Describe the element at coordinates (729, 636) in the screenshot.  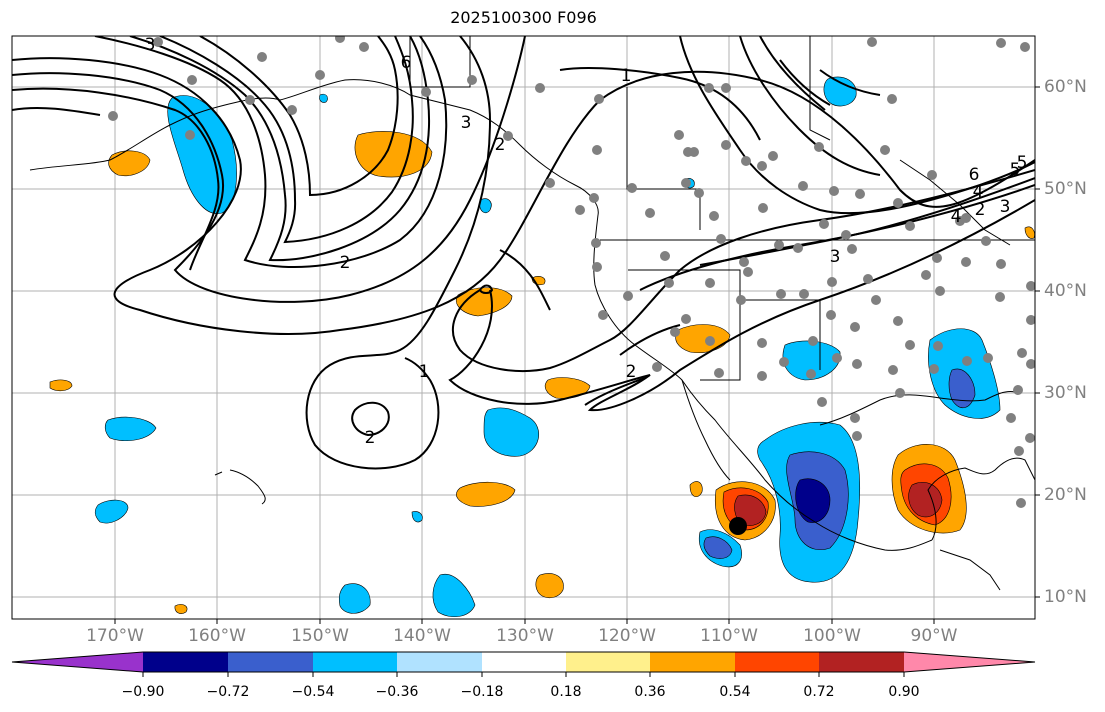
I see `lon-label: 110°W` at that location.